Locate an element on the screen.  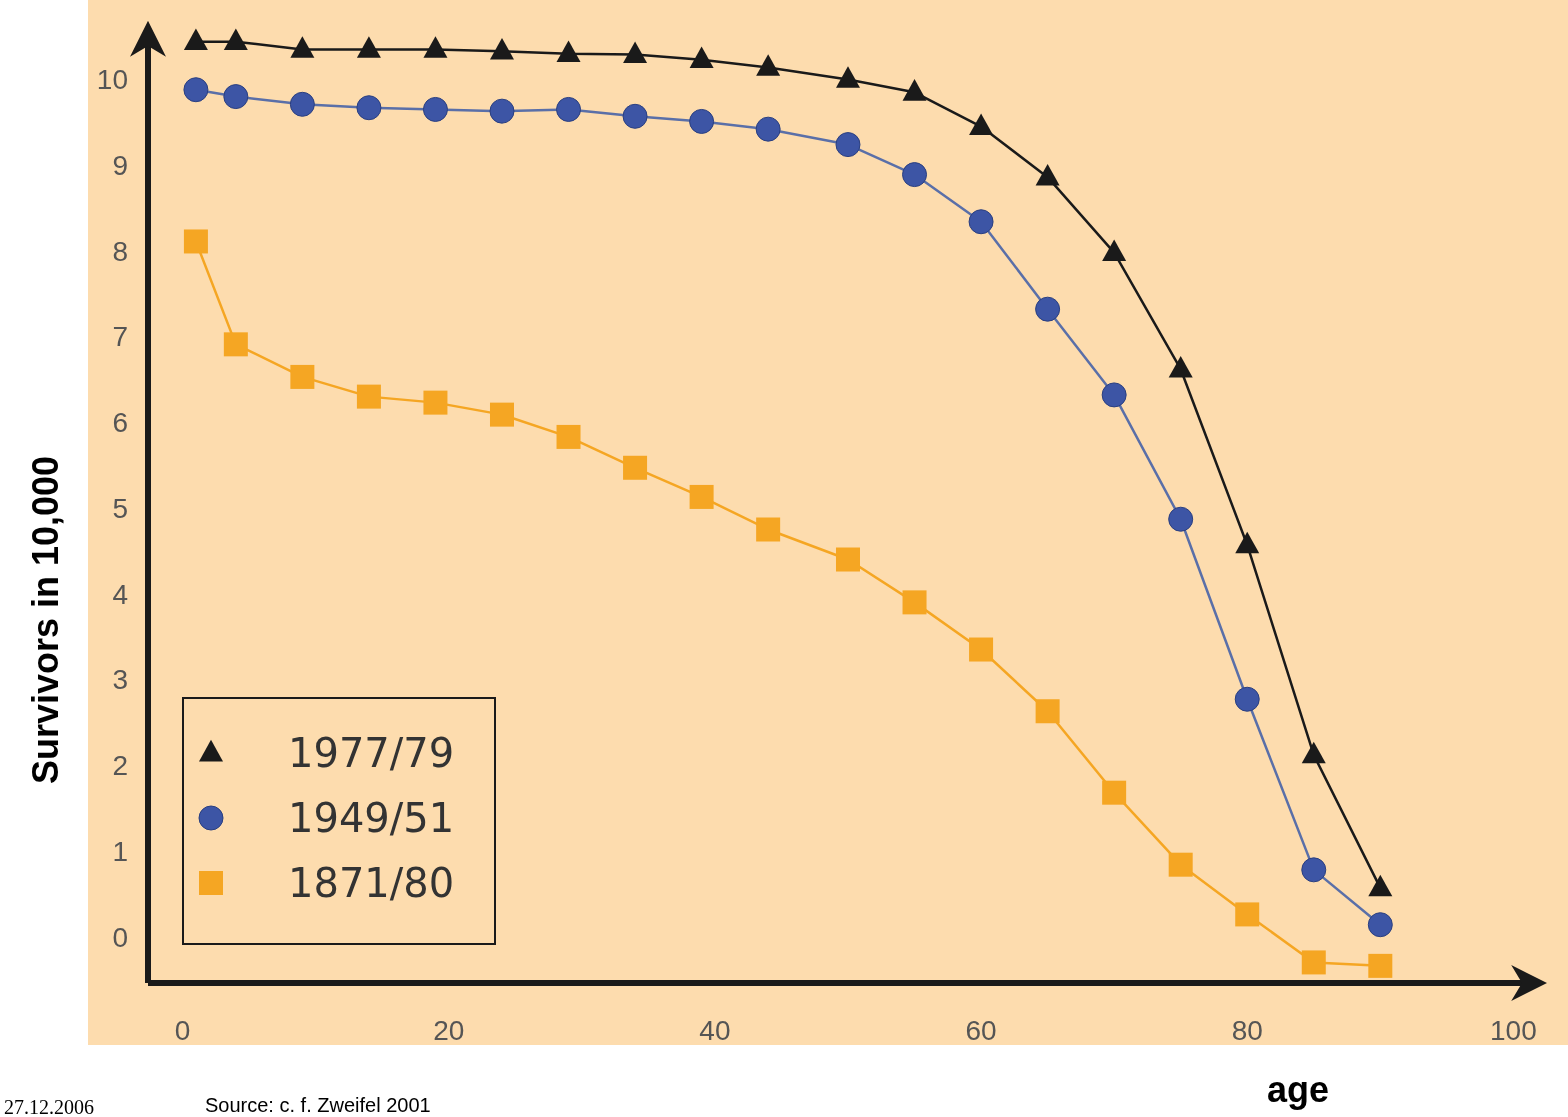
legend-label: 1977/79 is located at coordinates (371, 753).